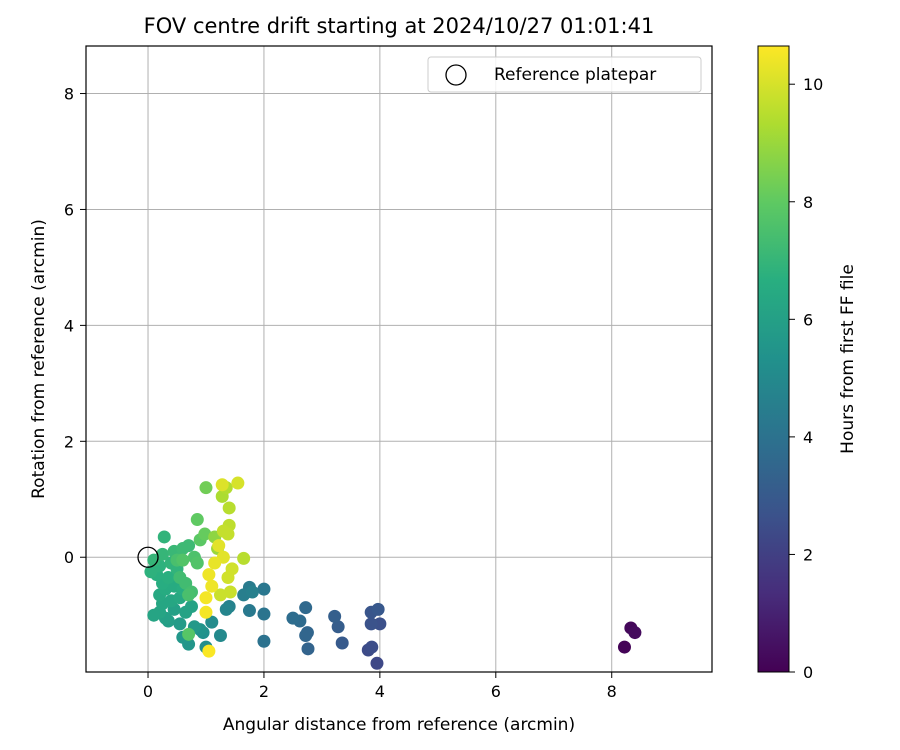 Image resolution: width=900 pixels, height=750 pixels. Describe the element at coordinates (848, 359) in the screenshot. I see `colorbar-label: Hours from first FF file` at that location.